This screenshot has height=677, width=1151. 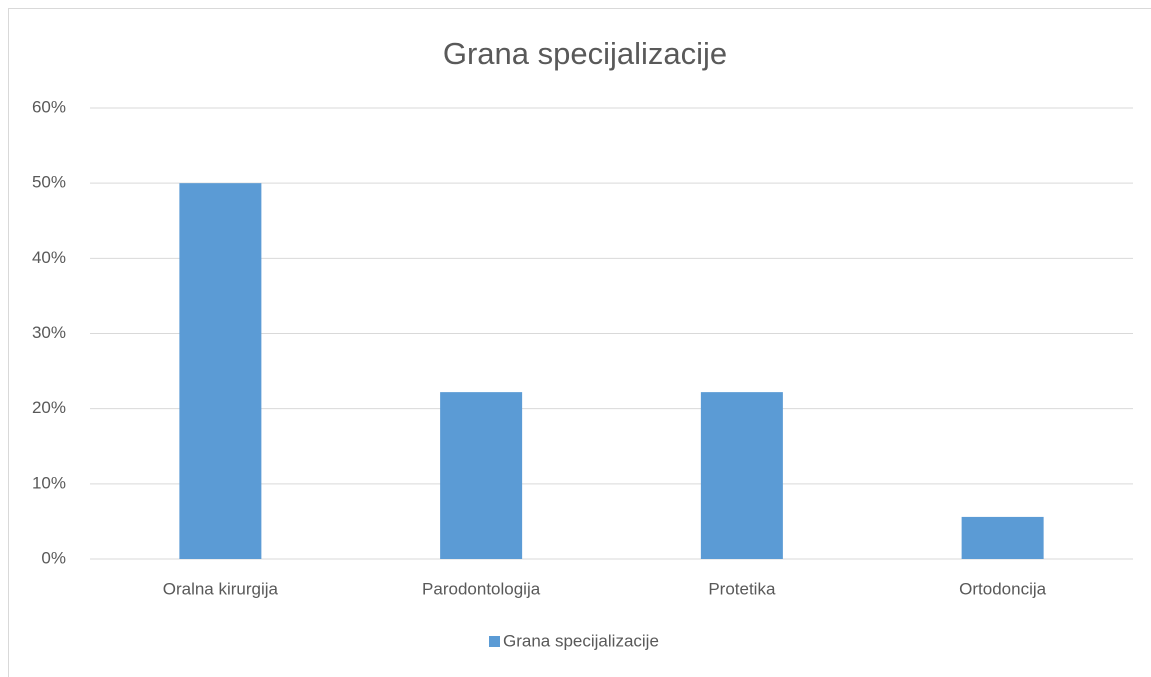 What do you see at coordinates (49, 407) in the screenshot?
I see `y-tick-label: 20%` at bounding box center [49, 407].